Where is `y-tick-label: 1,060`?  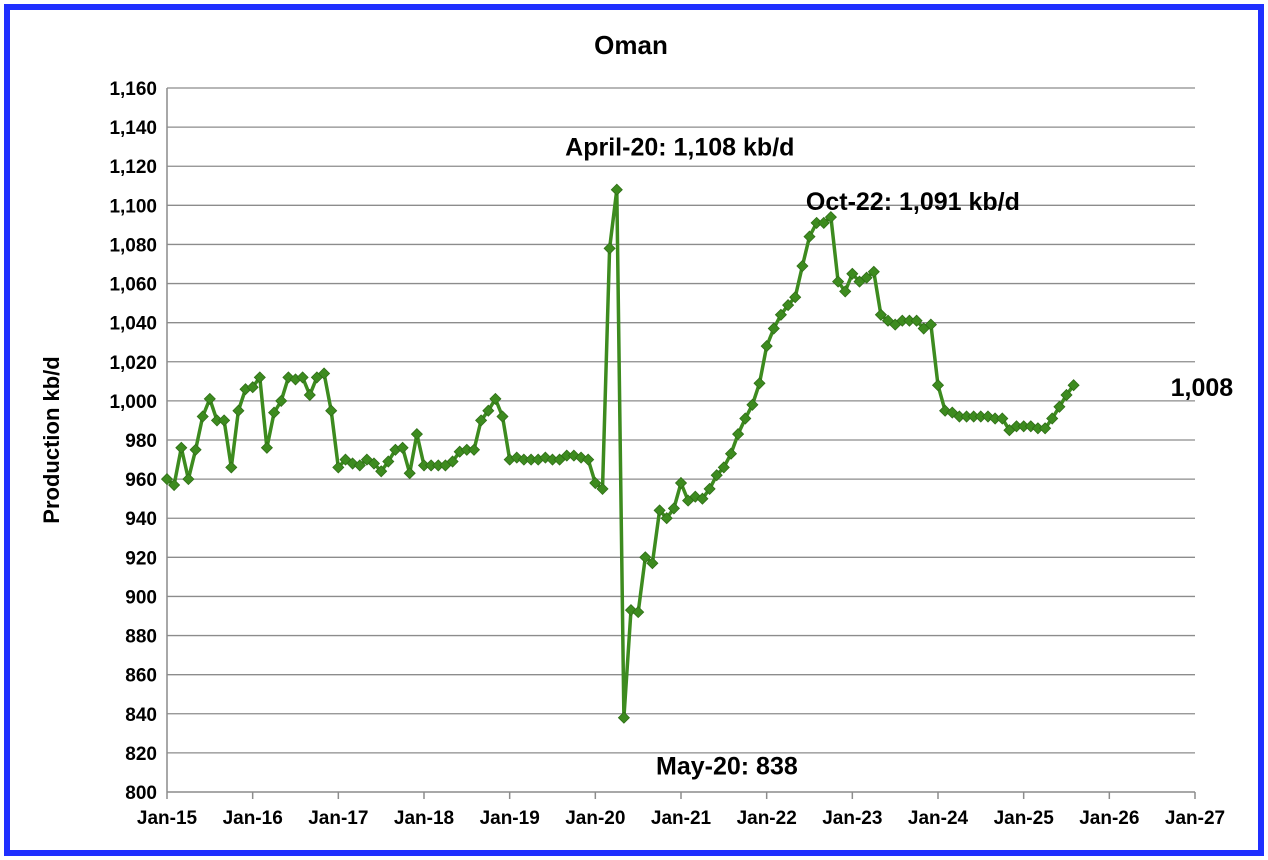
y-tick-label: 1,060 is located at coordinates (133, 285).